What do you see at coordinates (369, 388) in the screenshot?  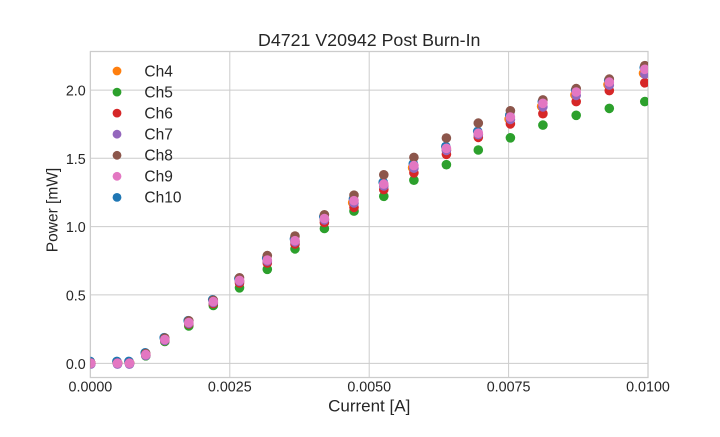 I see `svg-text: 0.0050` at bounding box center [369, 388].